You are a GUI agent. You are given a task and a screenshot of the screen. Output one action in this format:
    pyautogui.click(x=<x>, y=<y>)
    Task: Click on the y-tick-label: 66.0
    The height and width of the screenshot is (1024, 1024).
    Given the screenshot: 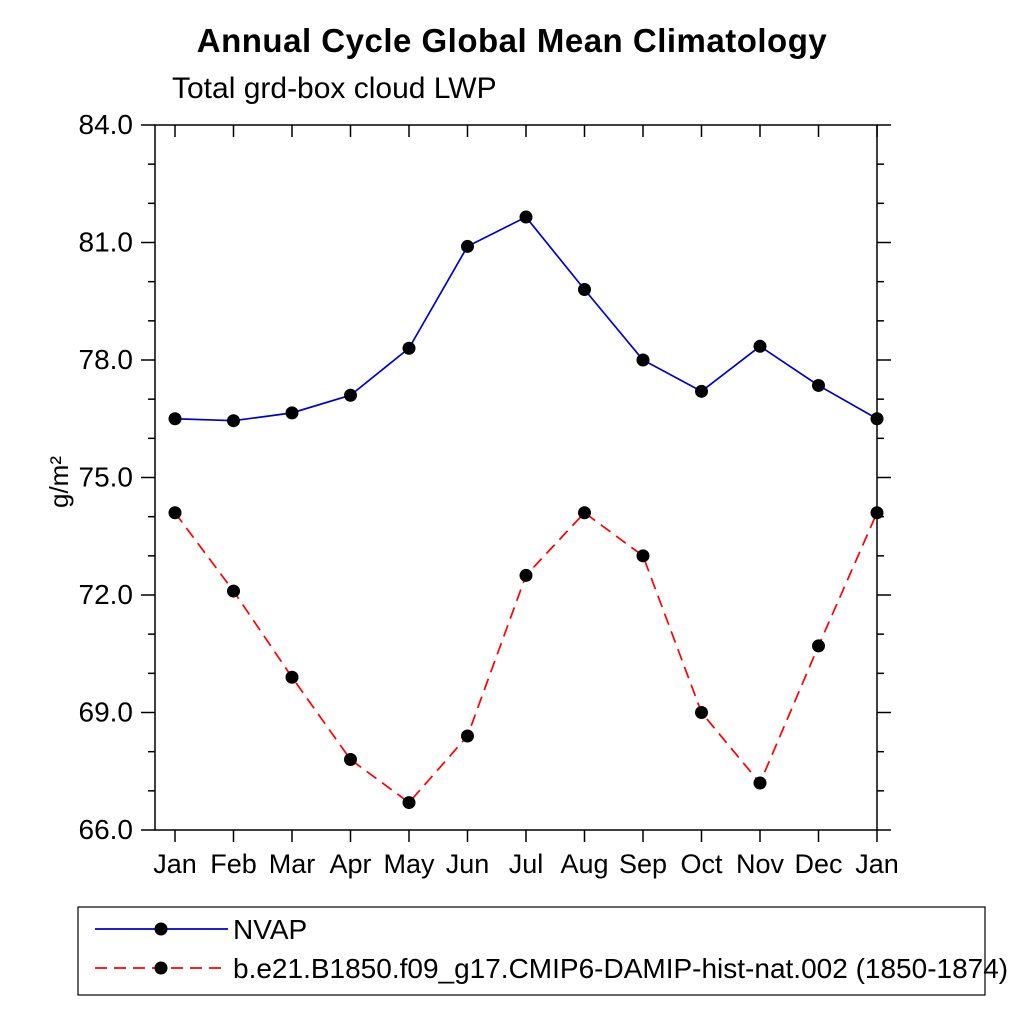 What is the action you would take?
    pyautogui.click(x=106, y=829)
    